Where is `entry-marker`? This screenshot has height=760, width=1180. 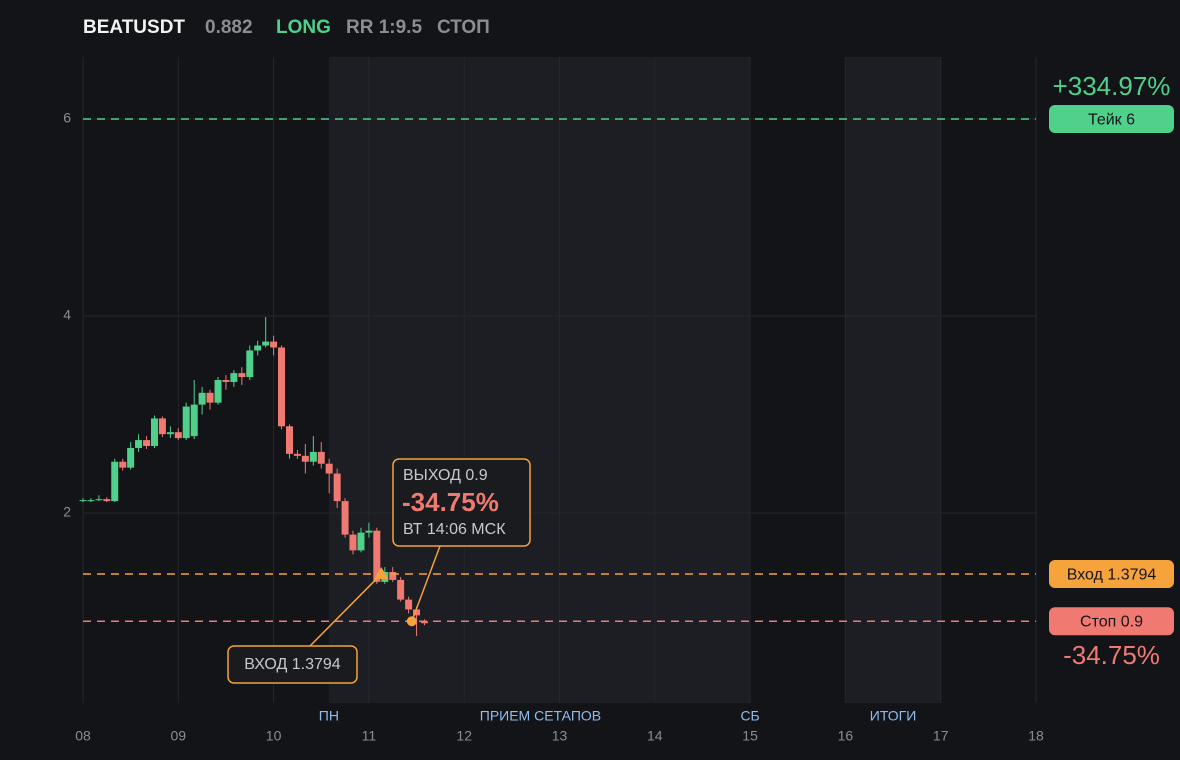 entry-marker is located at coordinates (381, 573).